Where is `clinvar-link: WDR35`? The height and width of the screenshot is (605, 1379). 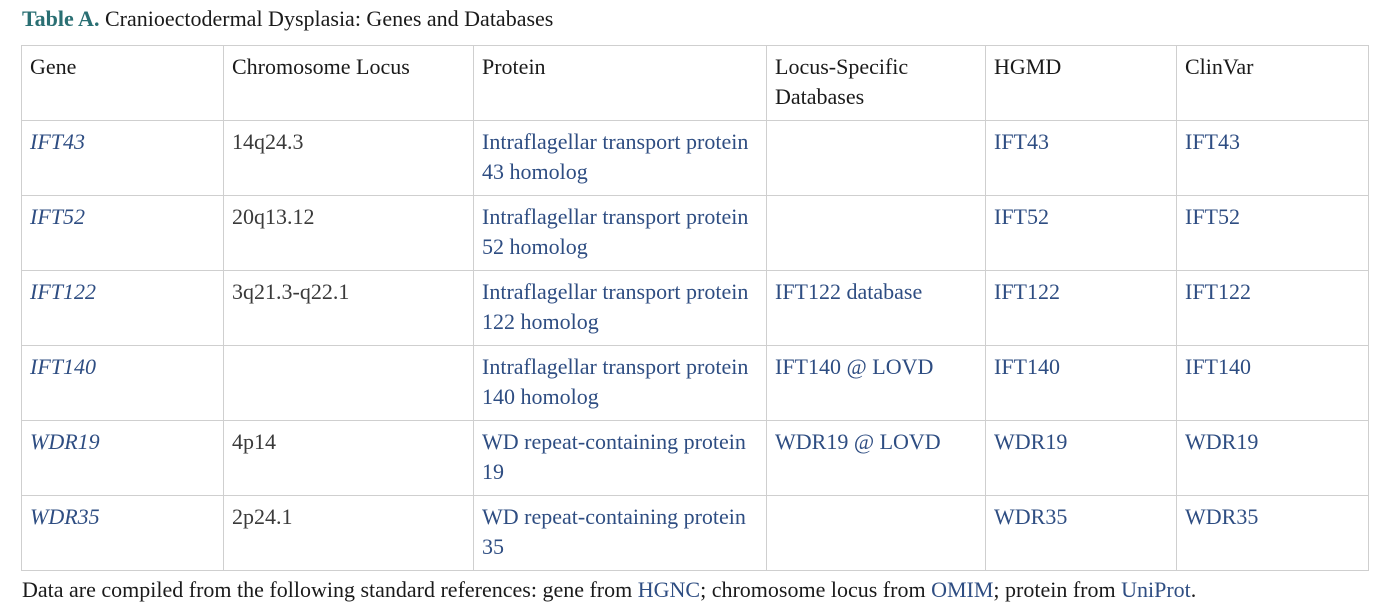
clinvar-link: WDR35 is located at coordinates (1272, 533).